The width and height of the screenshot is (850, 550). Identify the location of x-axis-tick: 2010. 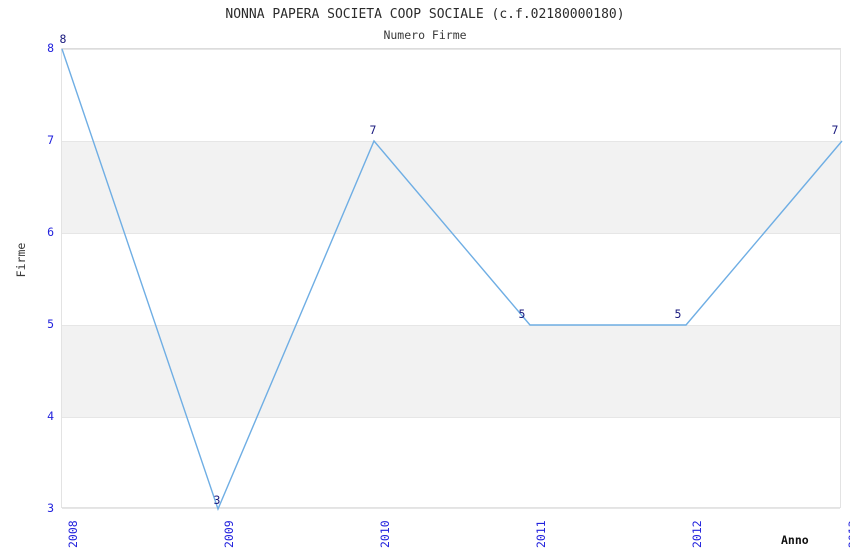
(385, 534).